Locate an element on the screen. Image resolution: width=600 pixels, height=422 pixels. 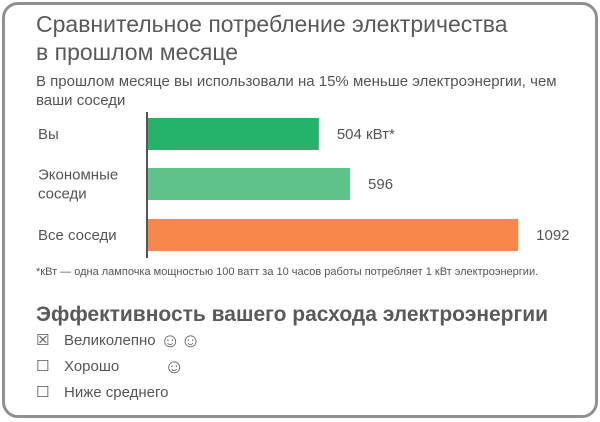
rating-label: Великолепно is located at coordinates (110, 340).